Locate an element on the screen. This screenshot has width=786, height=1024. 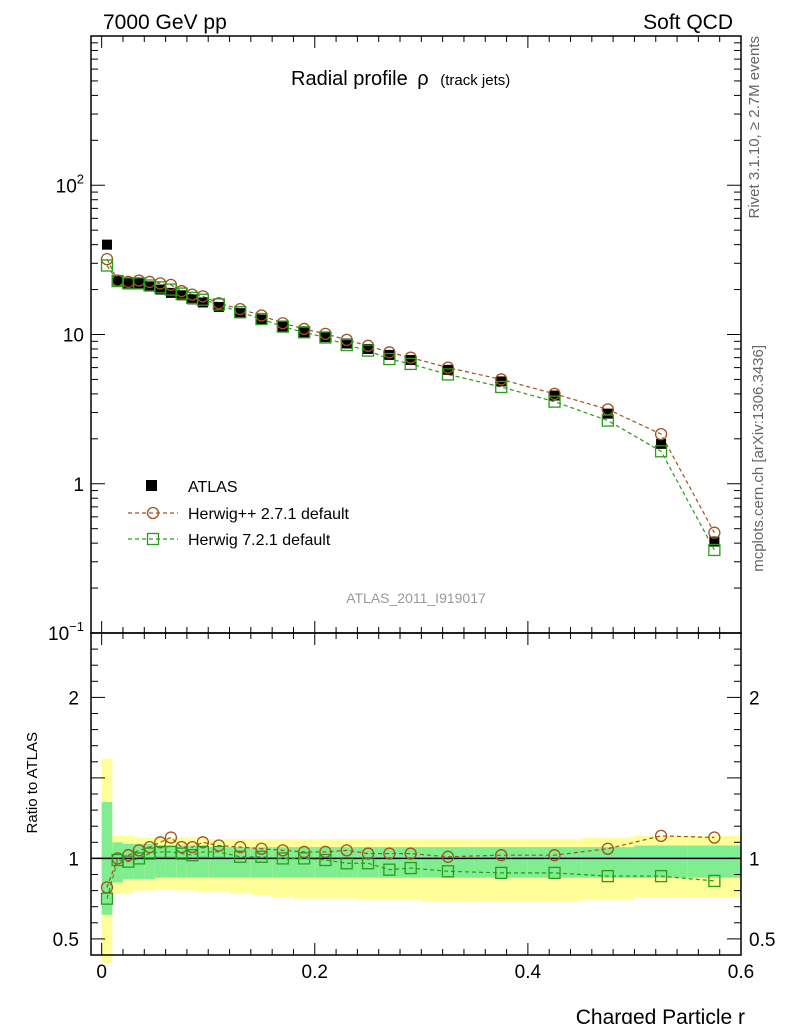
x-axis-label: Charged Particle r is located at coordinates (660, 1015).